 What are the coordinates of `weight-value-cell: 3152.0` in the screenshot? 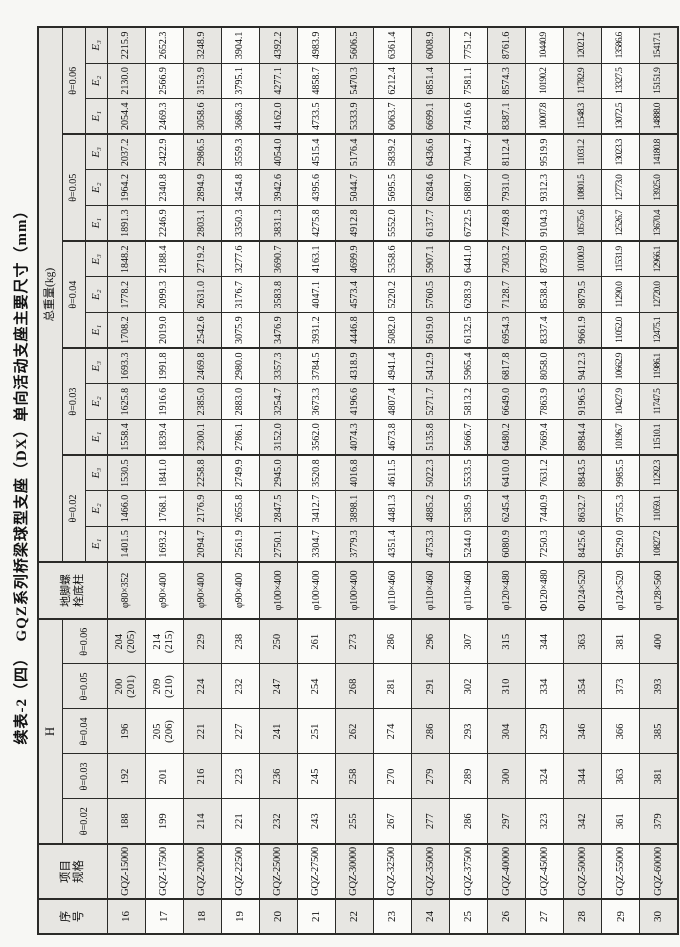 It's located at (278, 437).